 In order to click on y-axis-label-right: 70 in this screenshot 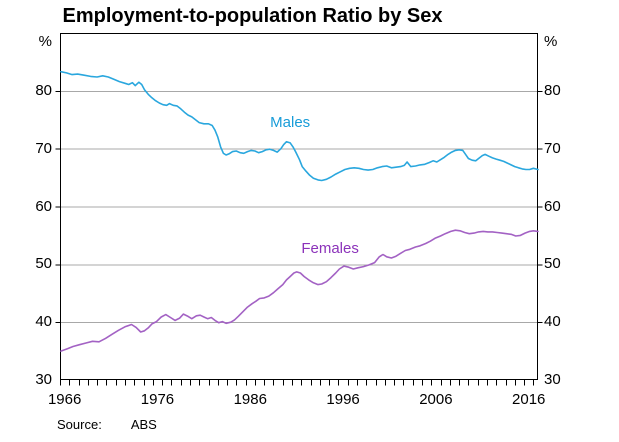, I will do `click(552, 148)`.